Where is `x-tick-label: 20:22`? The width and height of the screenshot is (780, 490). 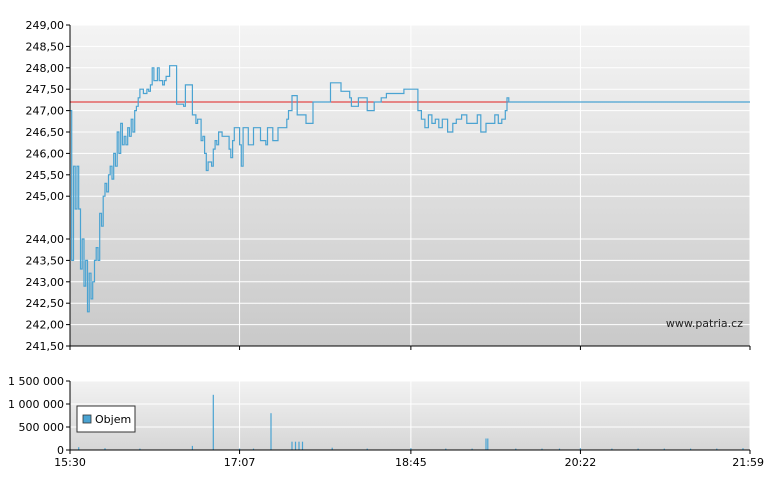
x-tick-label: 20:22 is located at coordinates (581, 462).